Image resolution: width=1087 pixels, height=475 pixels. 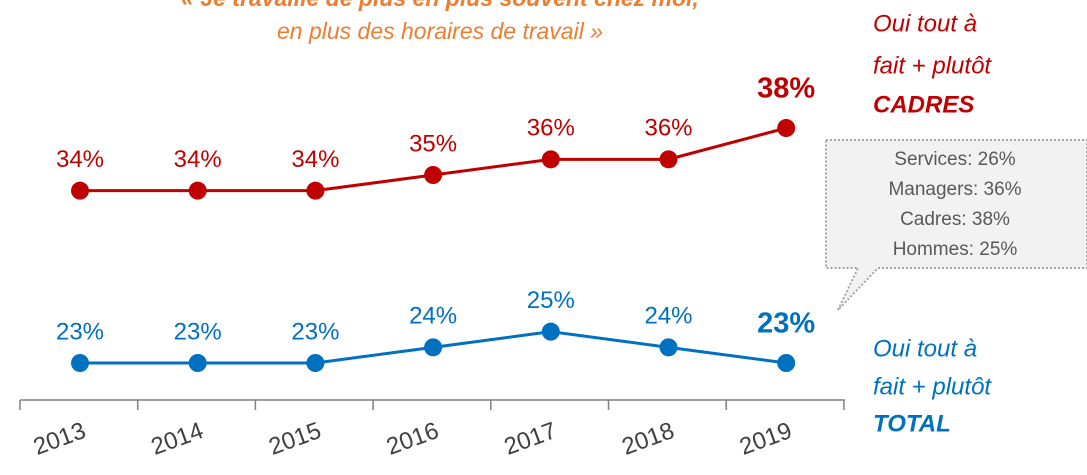 I want to click on data-label: 25%, so click(x=551, y=300).